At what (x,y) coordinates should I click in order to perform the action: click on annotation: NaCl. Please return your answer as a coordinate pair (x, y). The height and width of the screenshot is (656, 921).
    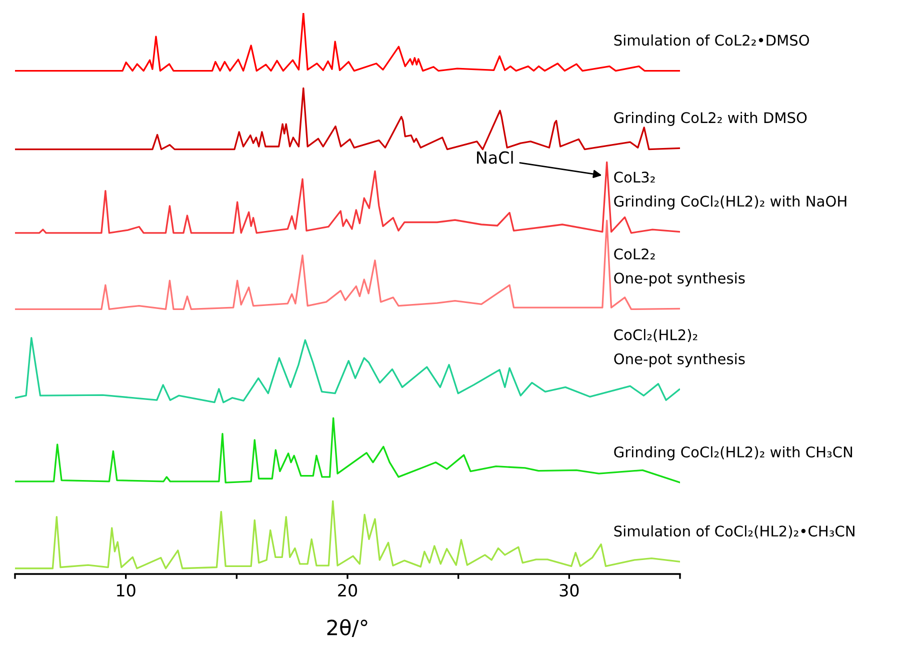
    Looking at the image, I should click on (495, 157).